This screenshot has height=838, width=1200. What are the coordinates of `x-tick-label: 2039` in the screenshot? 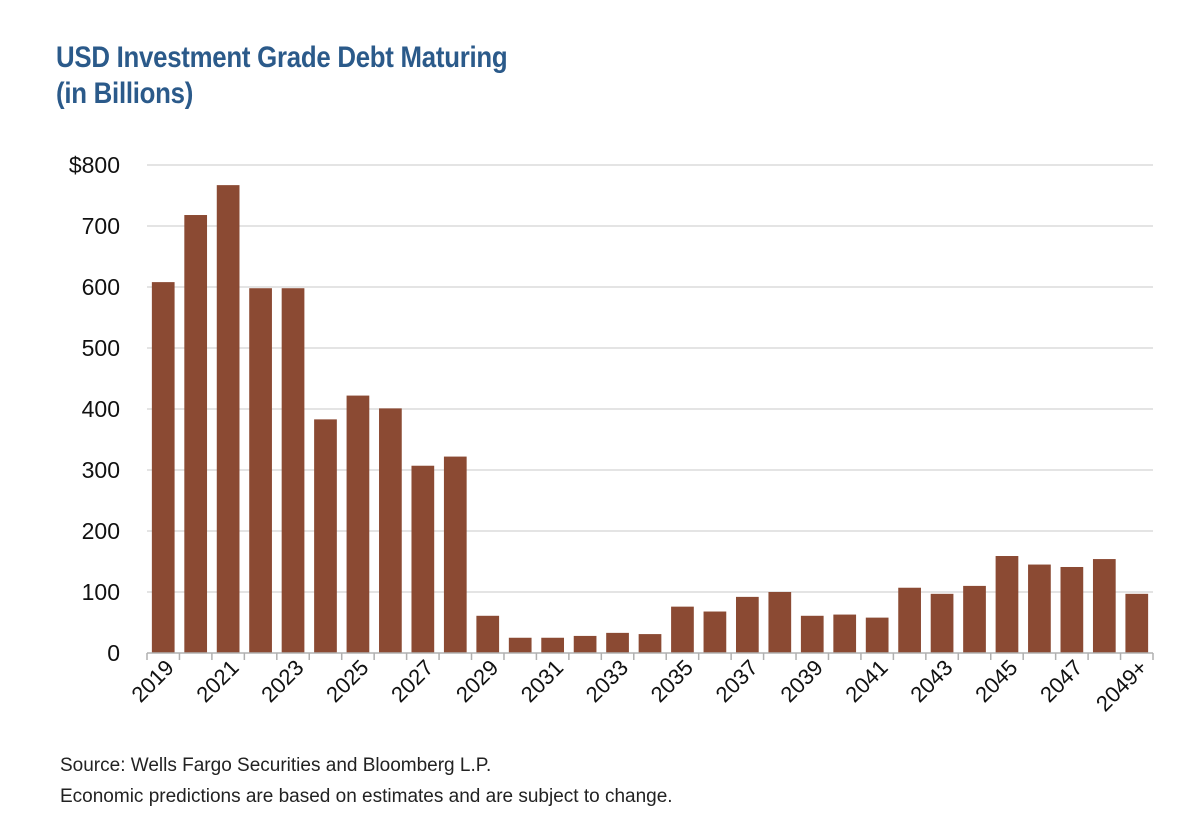 It's located at (802, 681).